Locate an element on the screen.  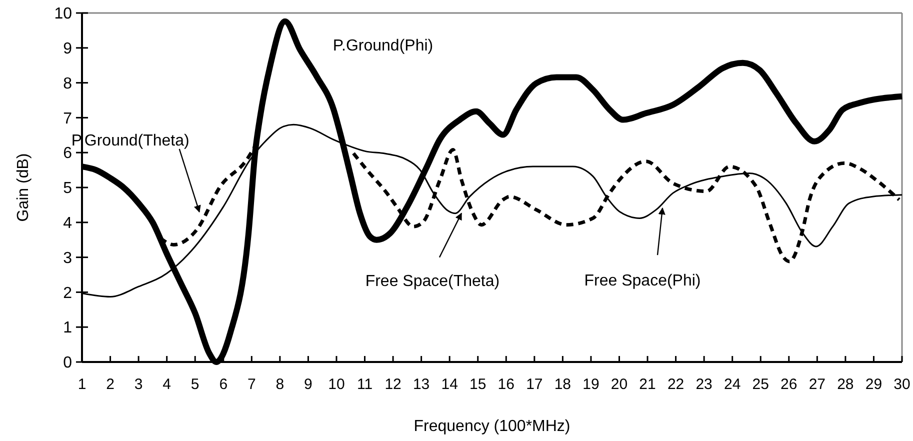
x-tick-label: 24 is located at coordinates (732, 384).